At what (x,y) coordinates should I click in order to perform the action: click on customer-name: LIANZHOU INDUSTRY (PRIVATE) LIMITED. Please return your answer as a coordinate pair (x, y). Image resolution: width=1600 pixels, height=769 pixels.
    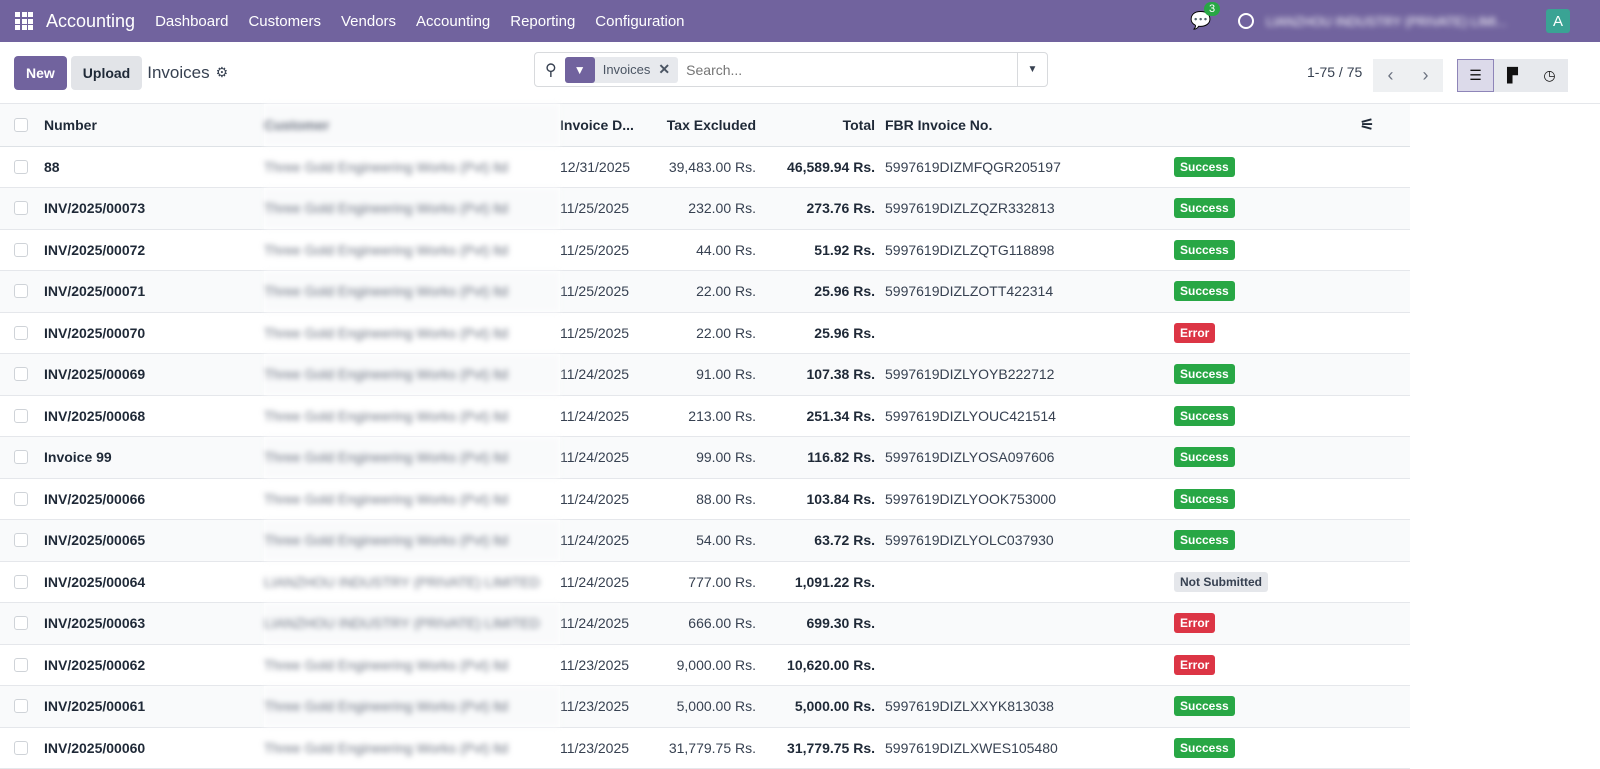
    Looking at the image, I should click on (412, 582).